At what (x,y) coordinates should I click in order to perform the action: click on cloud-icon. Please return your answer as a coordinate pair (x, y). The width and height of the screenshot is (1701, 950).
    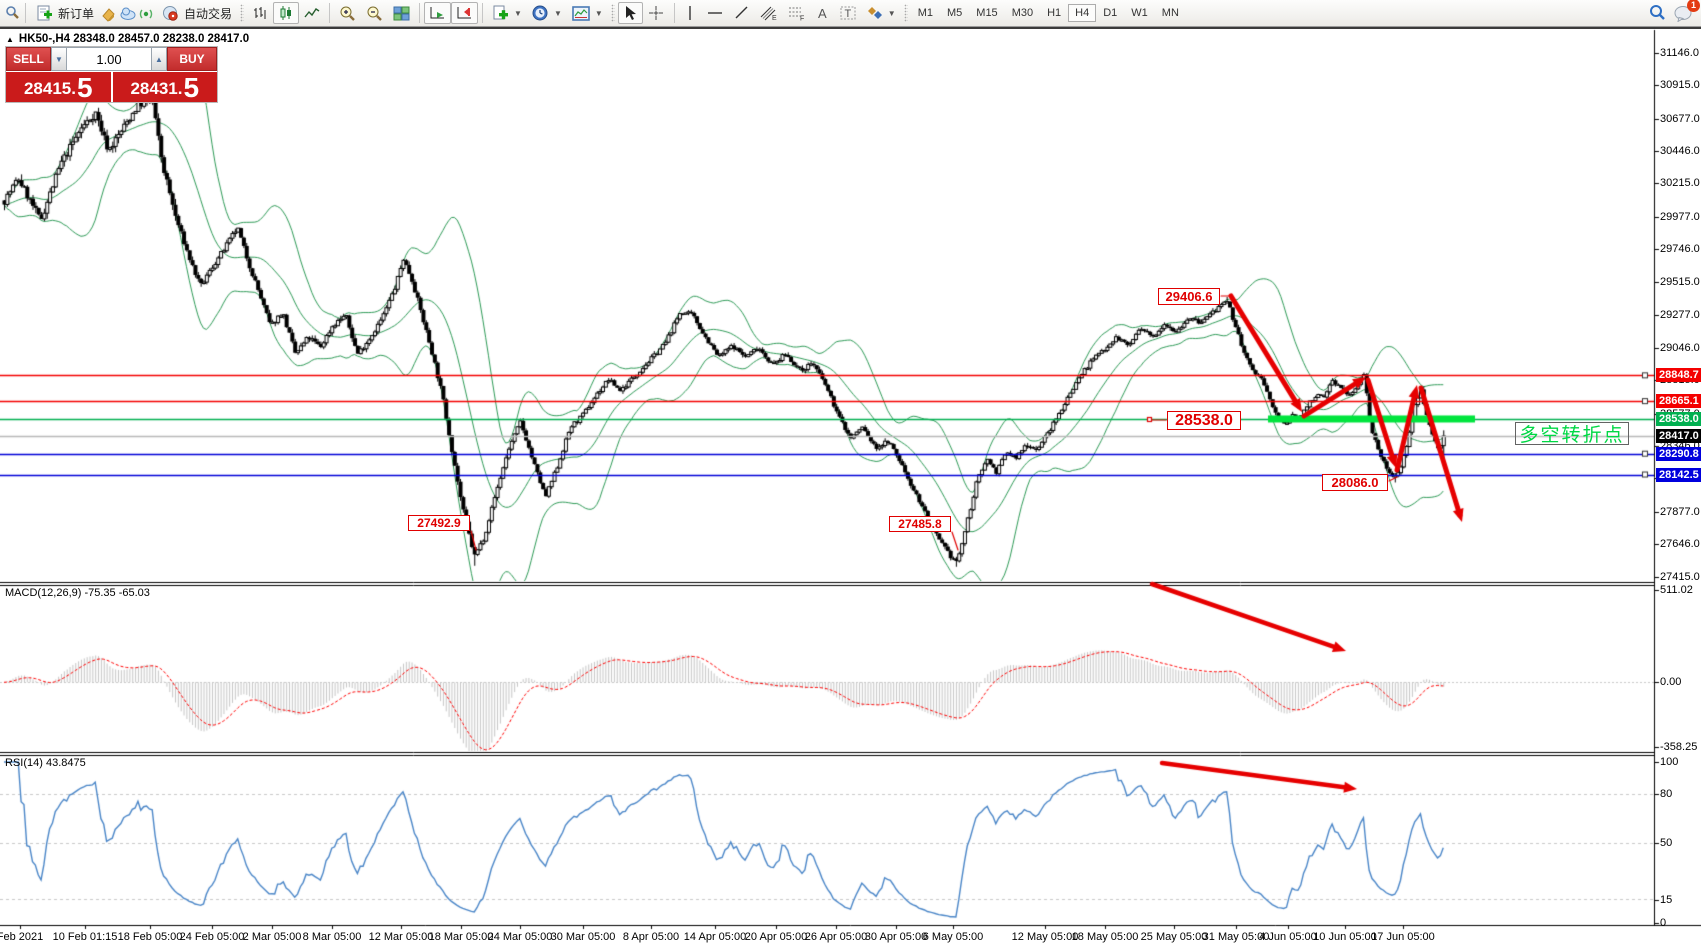
    Looking at the image, I should click on (127, 13).